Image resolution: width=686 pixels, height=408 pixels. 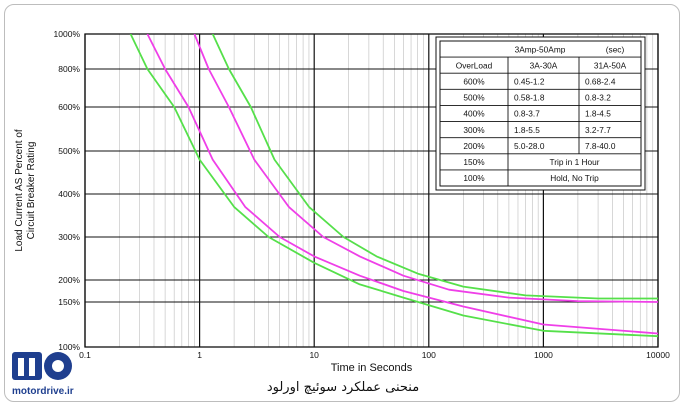 What do you see at coordinates (474, 114) in the screenshot?
I see `table-row-label: 400%` at bounding box center [474, 114].